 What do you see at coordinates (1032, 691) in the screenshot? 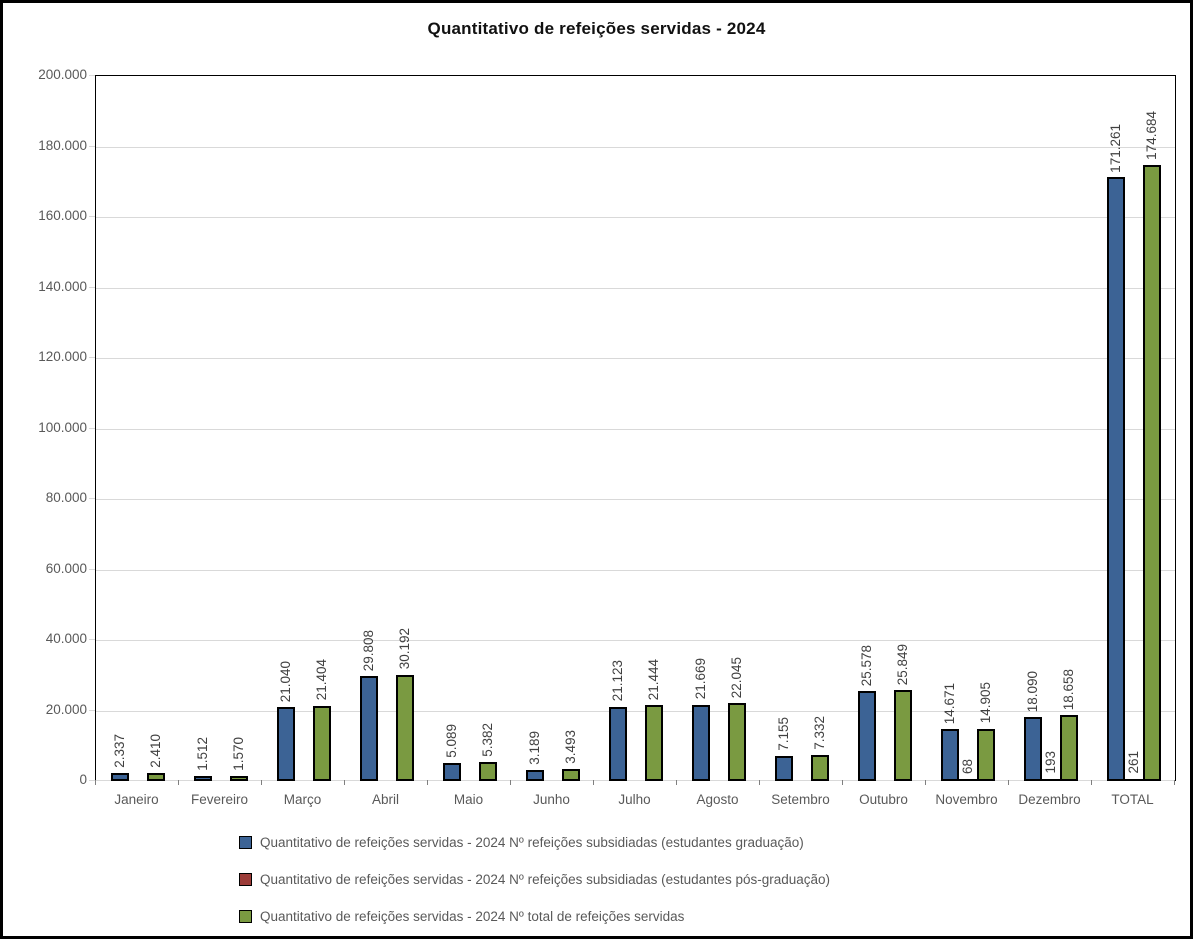
I see `bar-value-label: 18.090` at bounding box center [1032, 691].